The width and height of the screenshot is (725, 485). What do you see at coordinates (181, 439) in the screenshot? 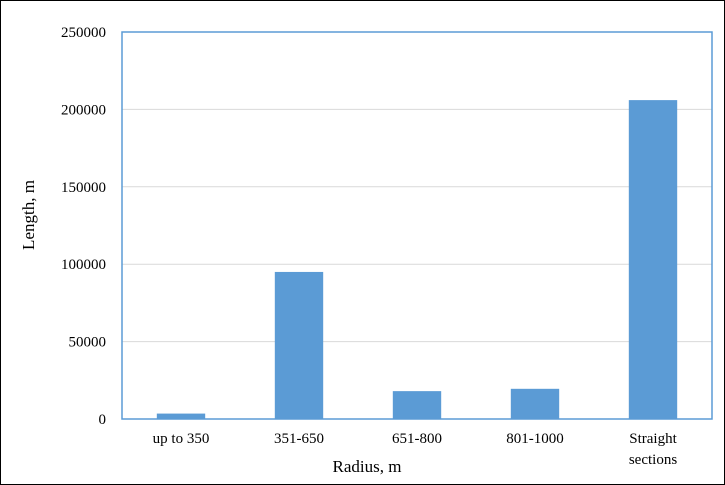
I see `x-tick-label: up to 350` at bounding box center [181, 439].